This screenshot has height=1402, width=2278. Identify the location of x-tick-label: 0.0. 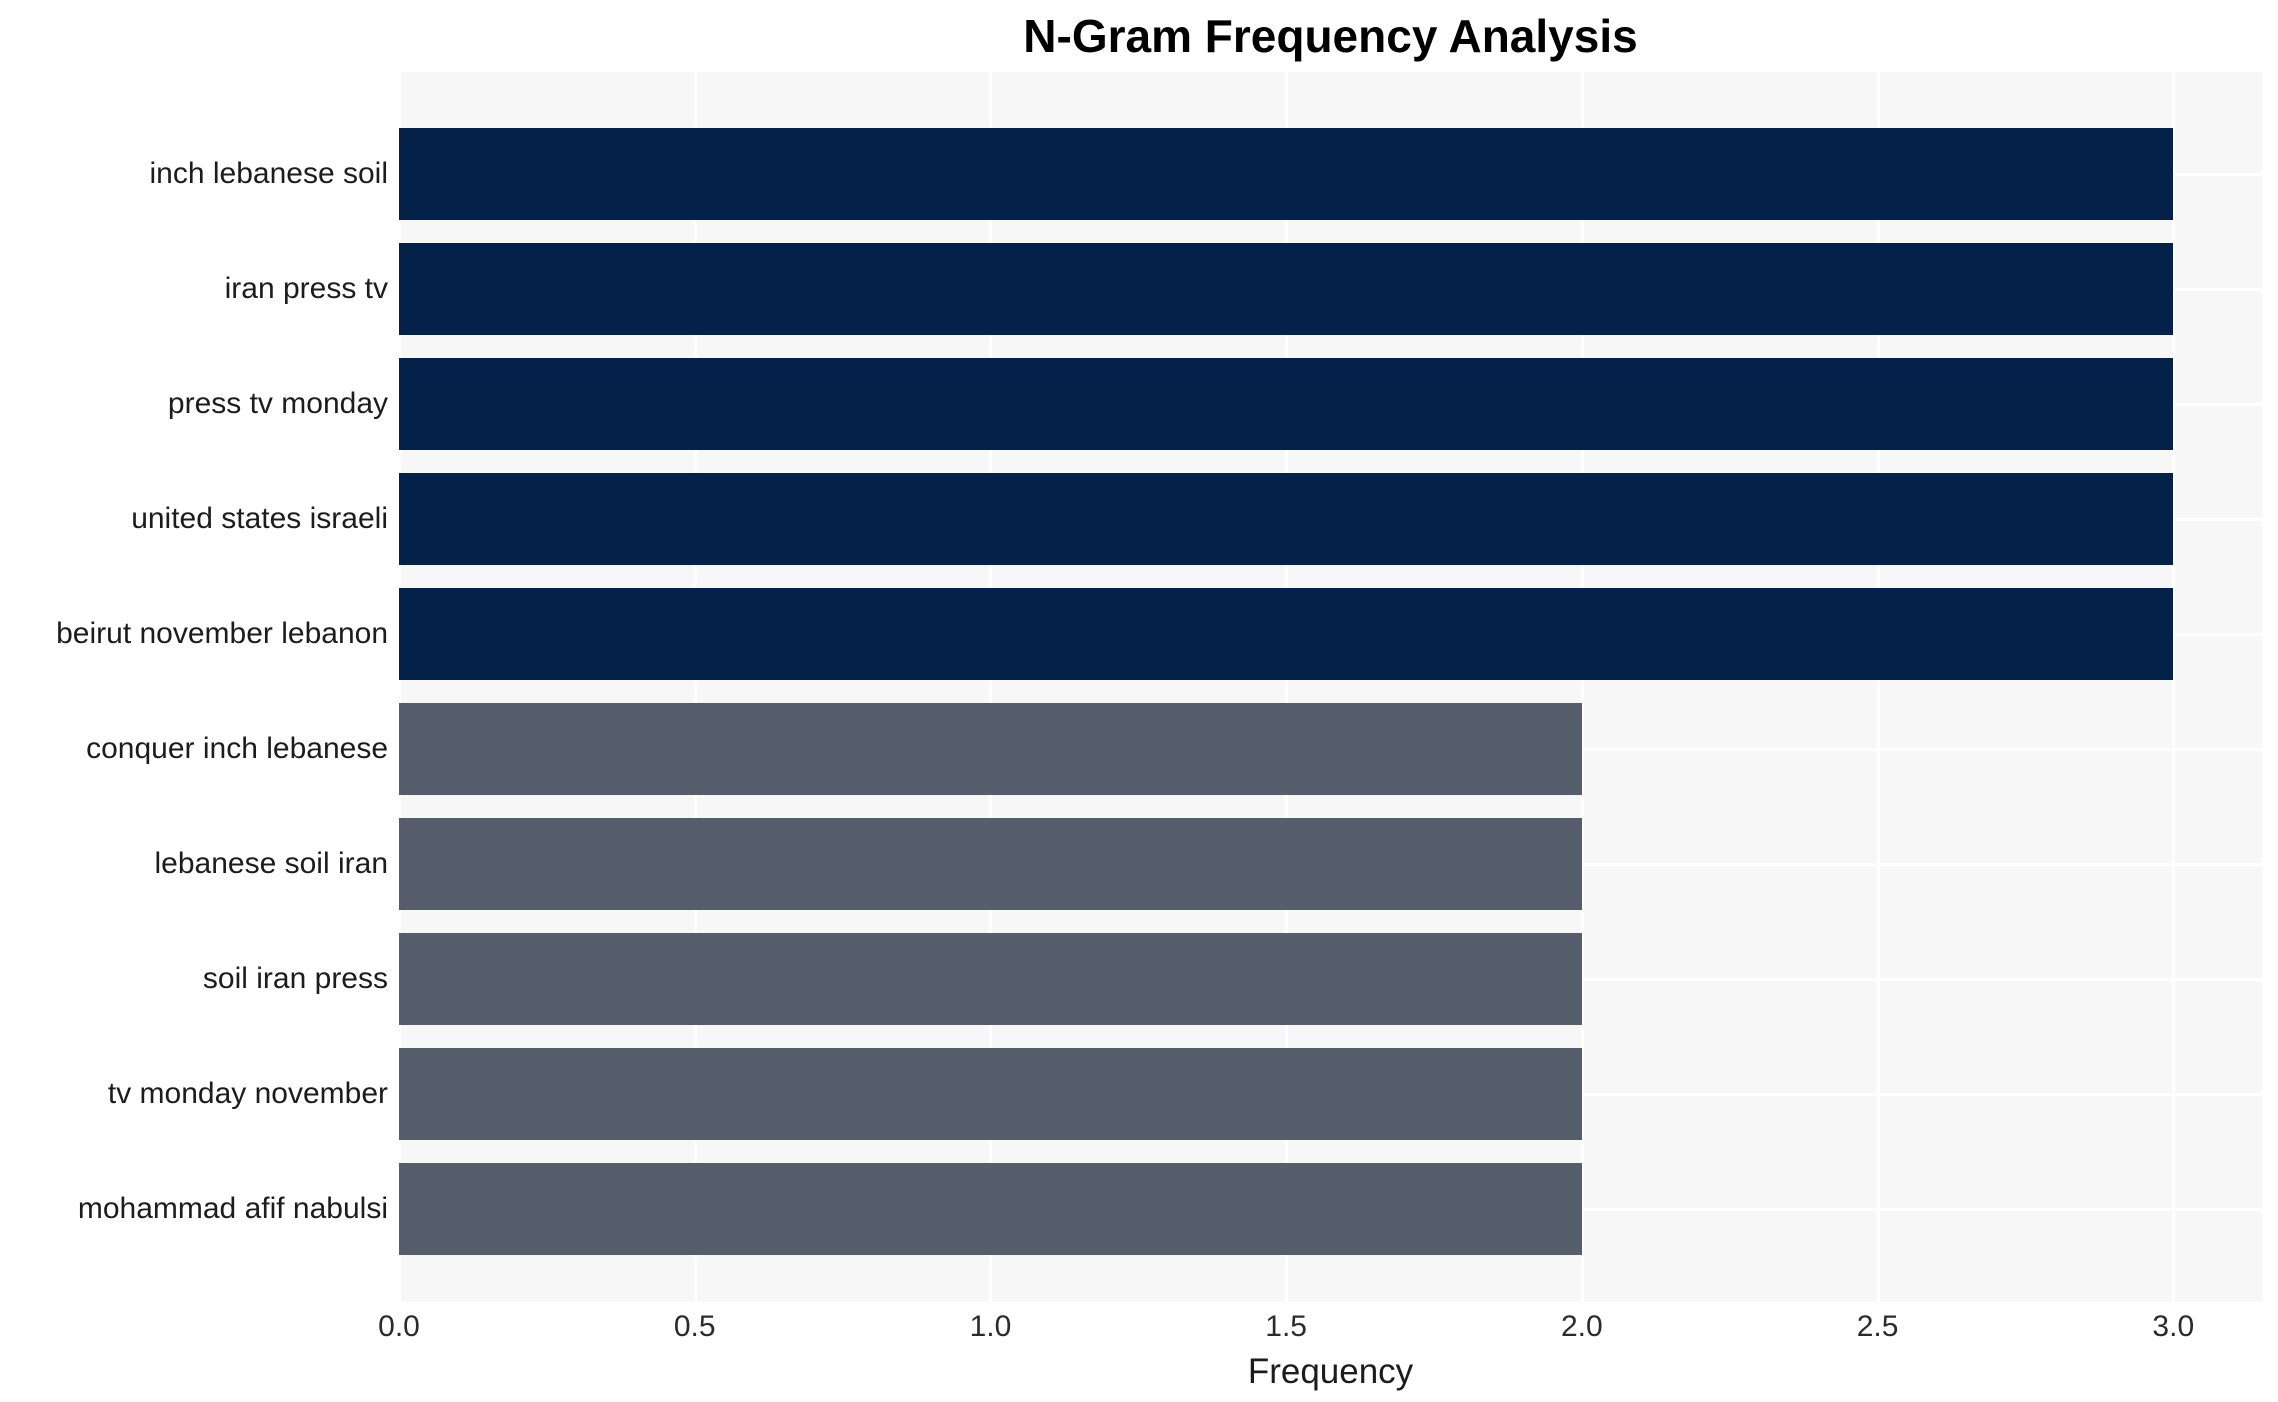
(399, 1326).